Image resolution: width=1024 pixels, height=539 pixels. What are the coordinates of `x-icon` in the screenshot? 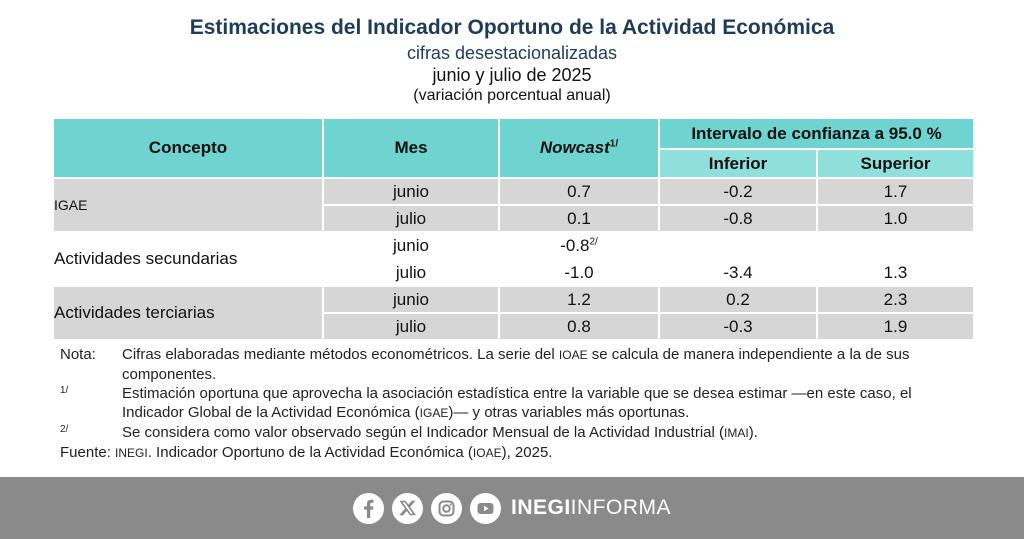 It's located at (407, 508).